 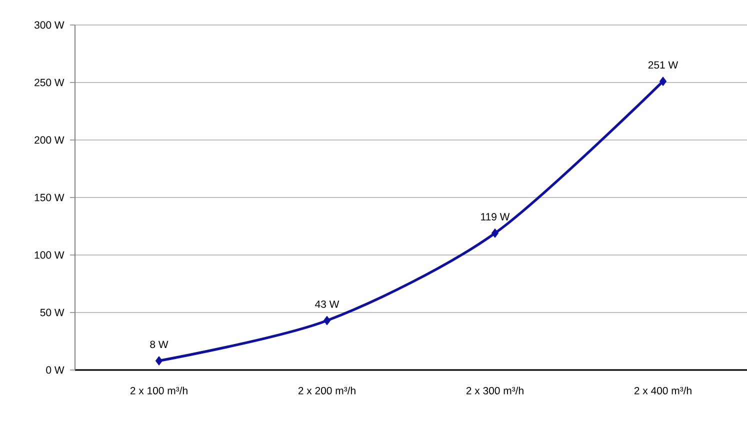 I want to click on x-tick-label: 2 x 100 m³/h, so click(x=159, y=390).